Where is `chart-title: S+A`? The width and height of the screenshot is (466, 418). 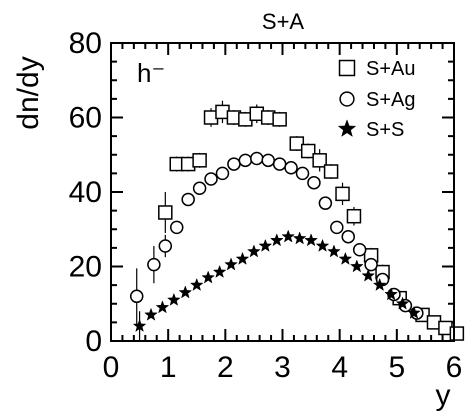 chart-title: S+A is located at coordinates (283, 21).